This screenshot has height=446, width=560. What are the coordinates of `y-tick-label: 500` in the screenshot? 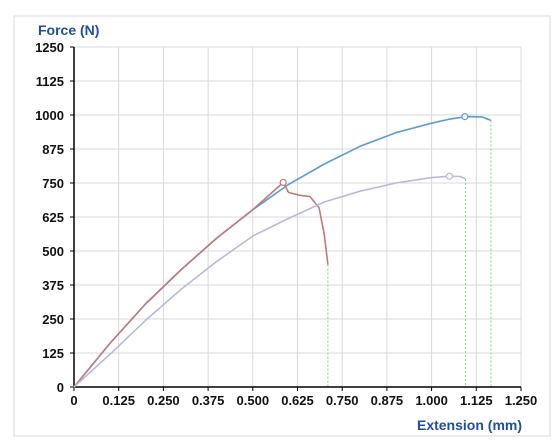 It's located at (53, 251).